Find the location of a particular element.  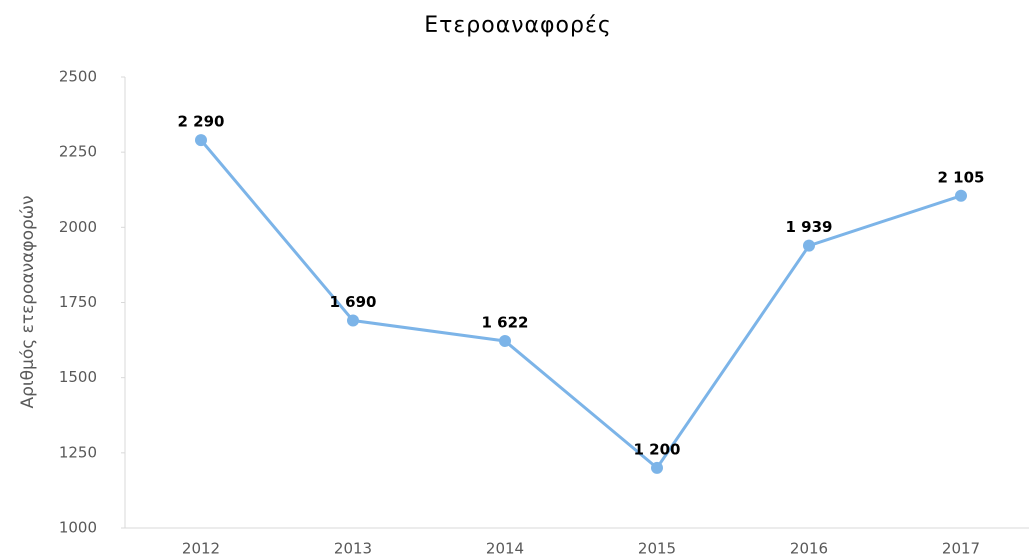

y-tick-label: 1750 is located at coordinates (78, 302).